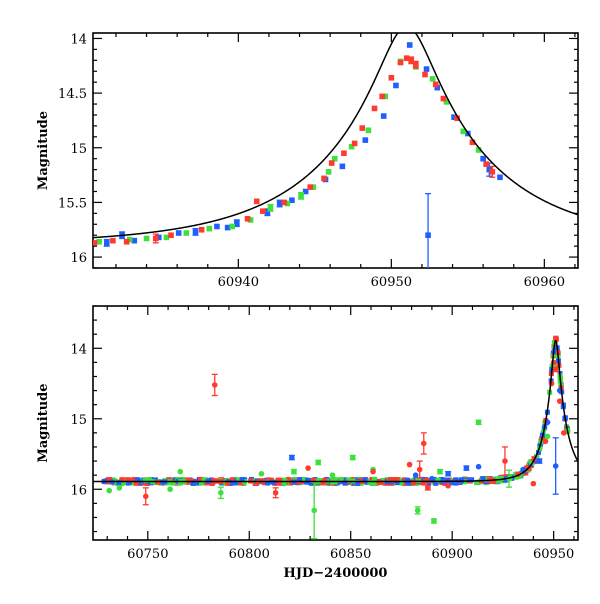 This screenshot has height=604, width=600. I want to click on y-tick-label: 14, so click(78, 349).